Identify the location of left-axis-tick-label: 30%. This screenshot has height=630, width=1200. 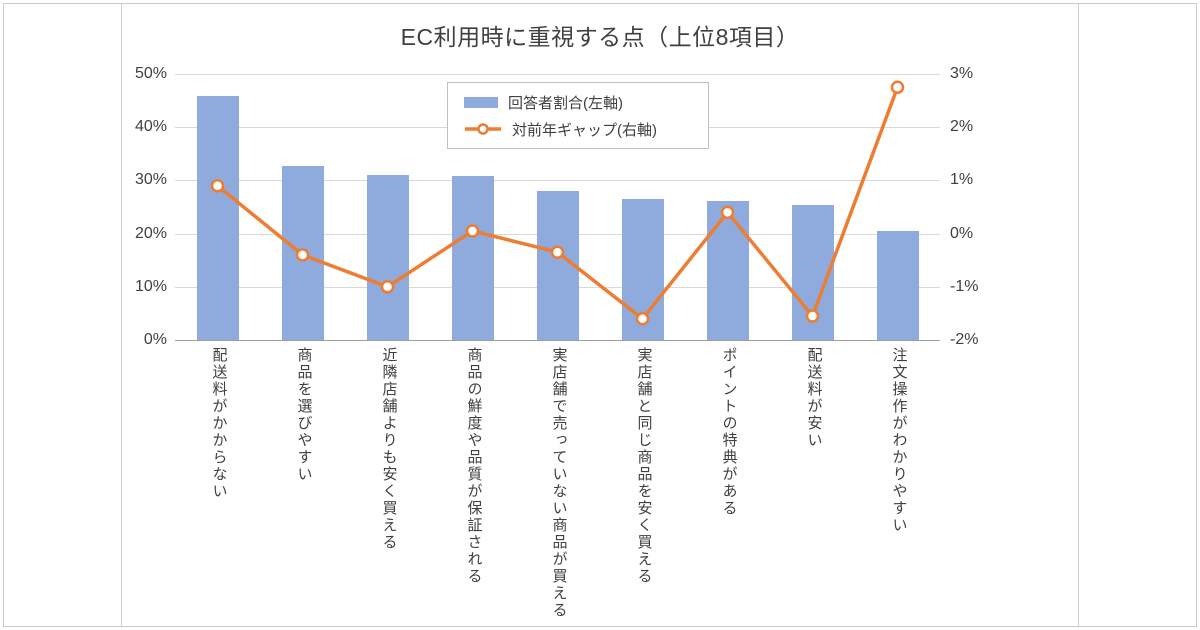
(150, 180).